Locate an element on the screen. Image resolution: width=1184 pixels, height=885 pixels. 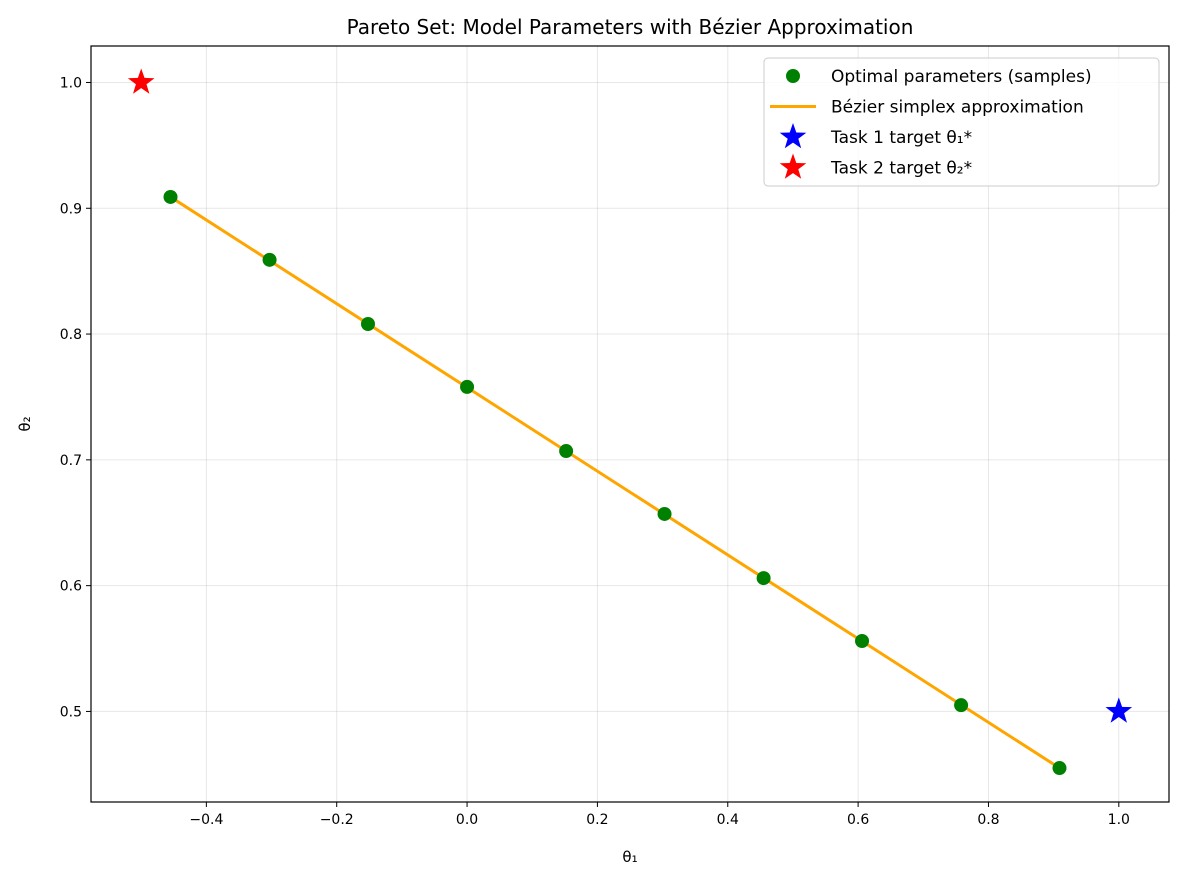
x-tick-label: 0.6 is located at coordinates (858, 820).